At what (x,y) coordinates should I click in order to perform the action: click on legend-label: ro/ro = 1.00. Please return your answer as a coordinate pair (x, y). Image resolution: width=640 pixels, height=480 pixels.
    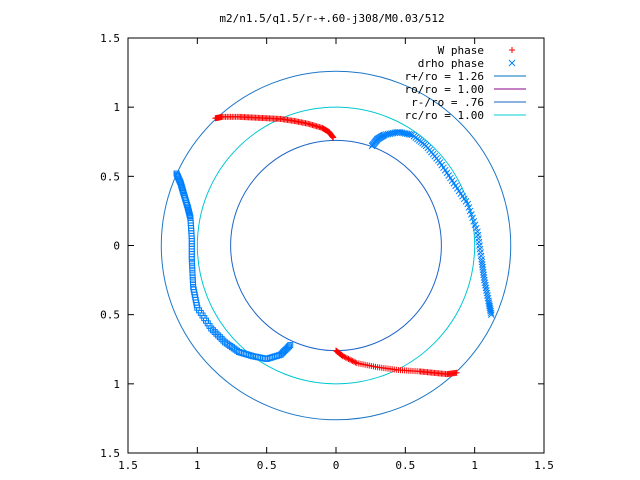
    Looking at the image, I should click on (444, 89).